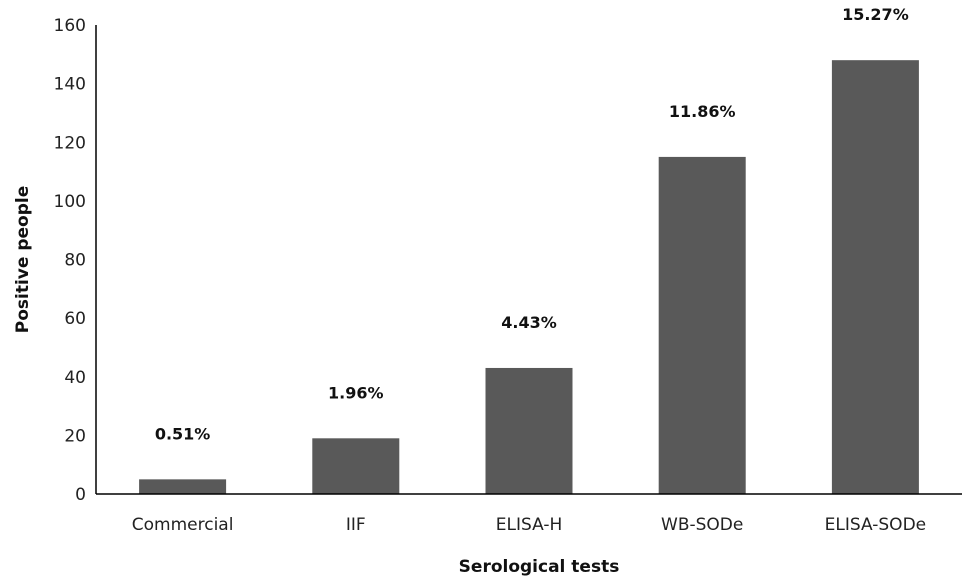 The width and height of the screenshot is (970, 578). I want to click on bar-data-label: 11.86%, so click(702, 111).